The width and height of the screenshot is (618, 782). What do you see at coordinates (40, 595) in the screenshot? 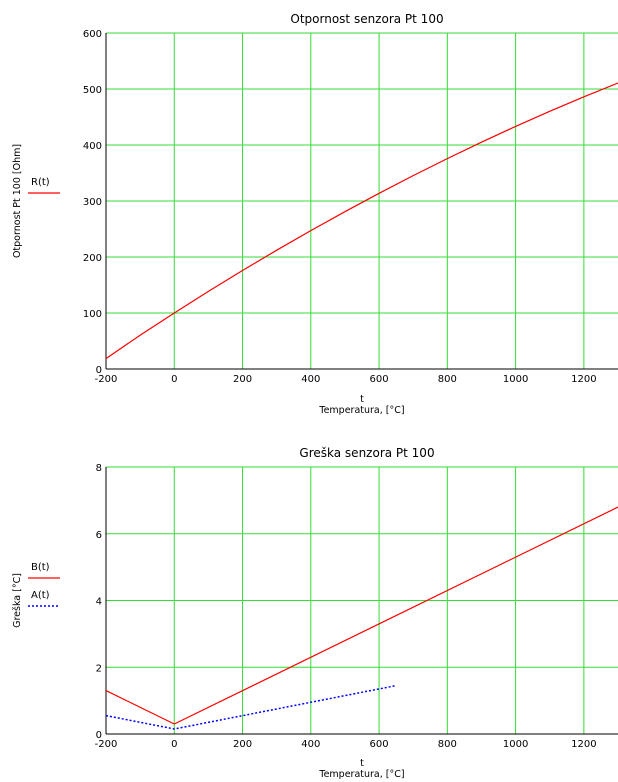
I see `legend-label: A(t)` at bounding box center [40, 595].